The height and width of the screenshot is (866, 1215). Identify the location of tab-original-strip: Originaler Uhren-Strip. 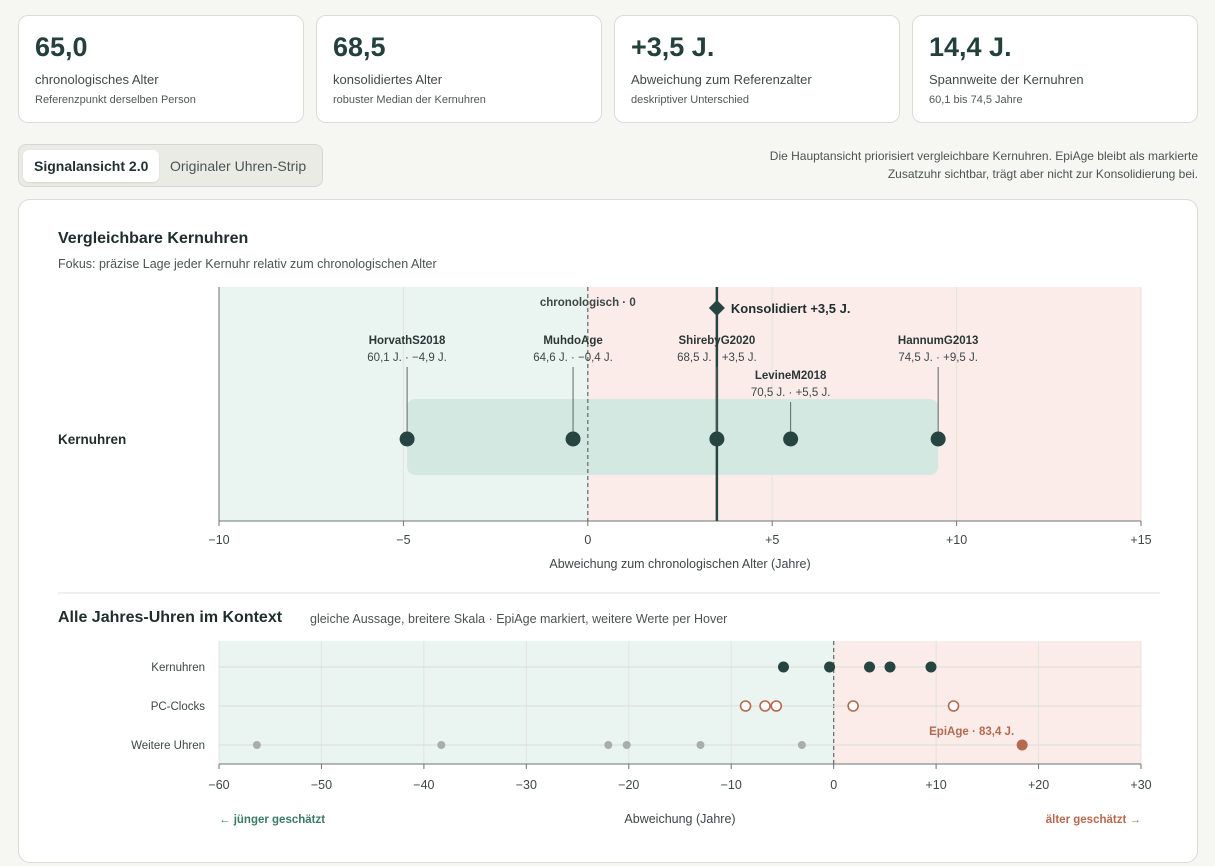
(238, 166).